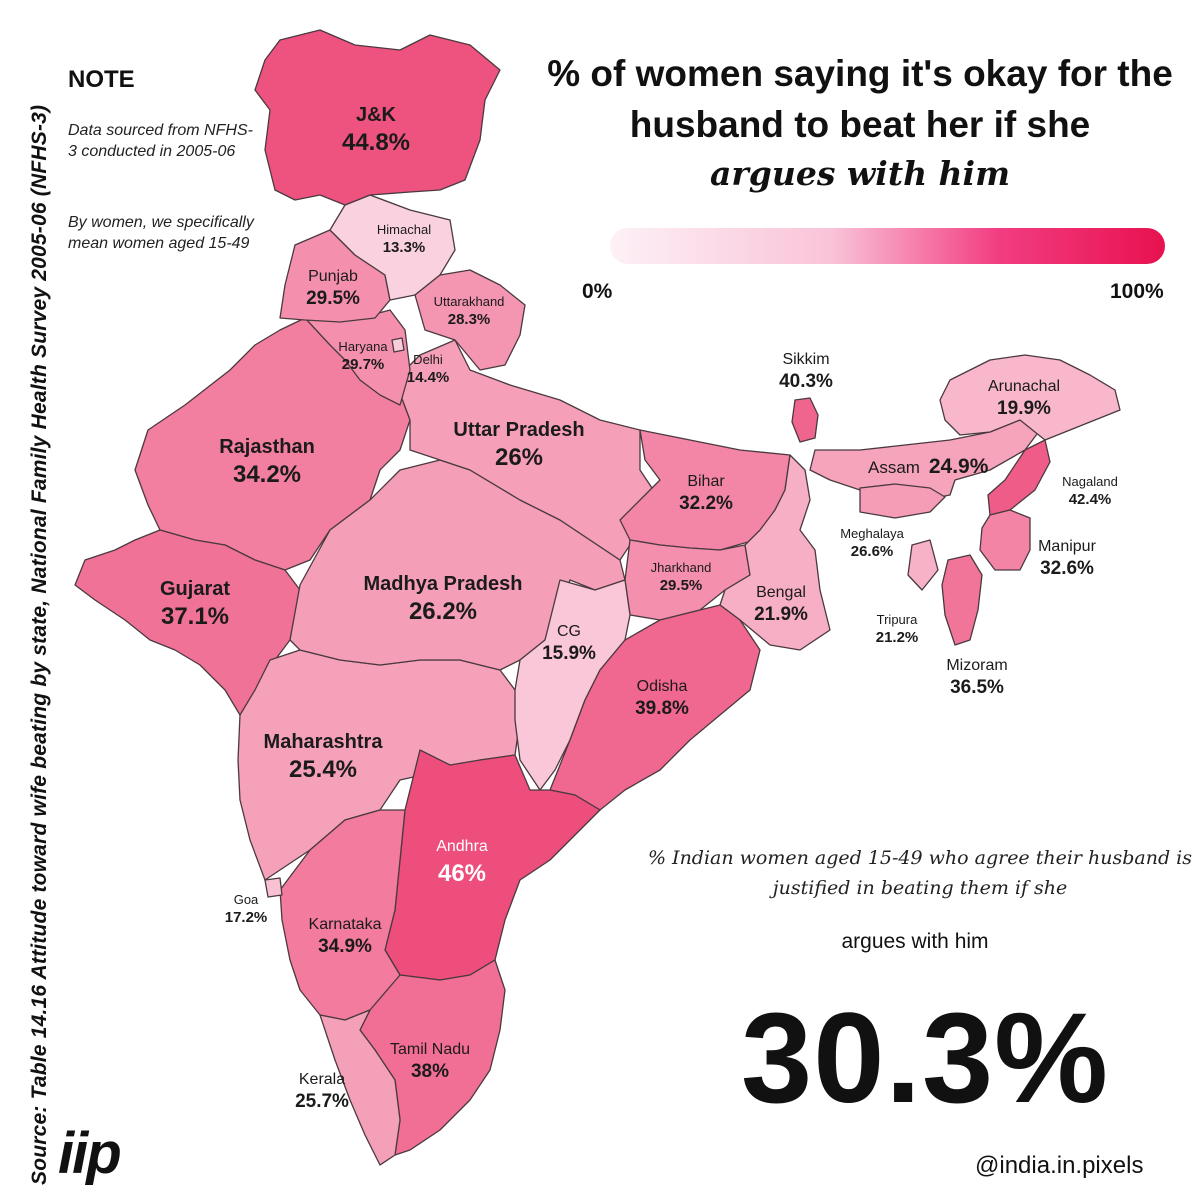 This screenshot has width=1200, height=1200. Describe the element at coordinates (345, 936) in the screenshot. I see `label-karnataka: Karnataka 34.9%` at that location.